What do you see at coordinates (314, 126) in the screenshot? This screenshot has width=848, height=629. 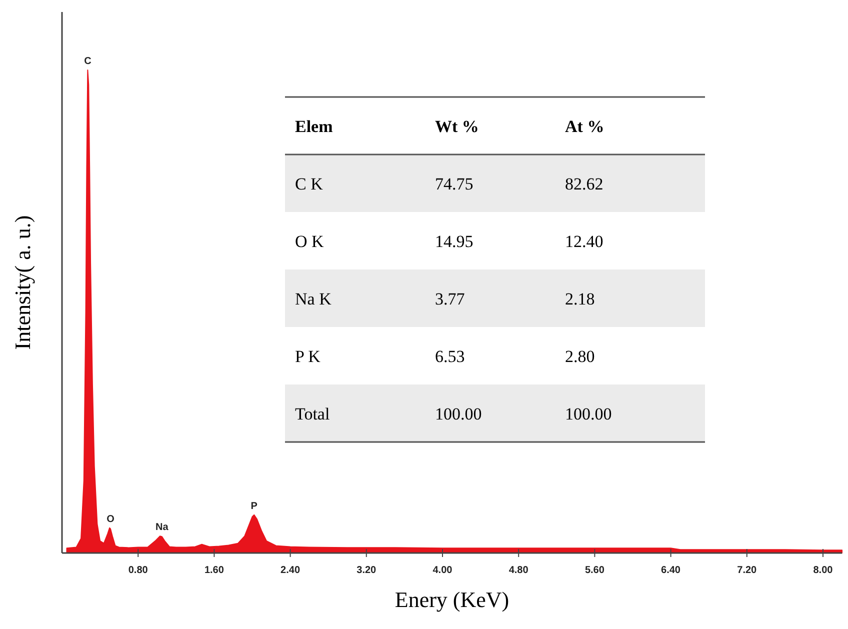 I see `legend-title: Elem` at bounding box center [314, 126].